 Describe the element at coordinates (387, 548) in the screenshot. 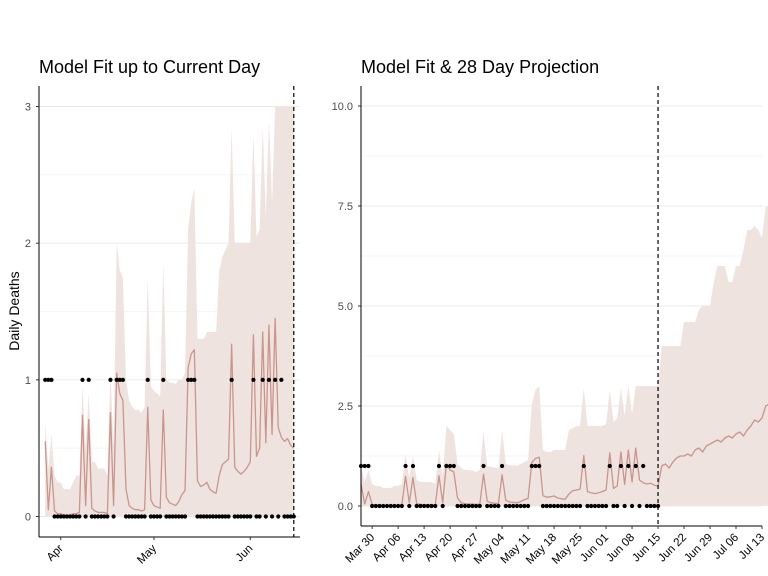

I see `right-x-tick-label: Apr 06` at that location.